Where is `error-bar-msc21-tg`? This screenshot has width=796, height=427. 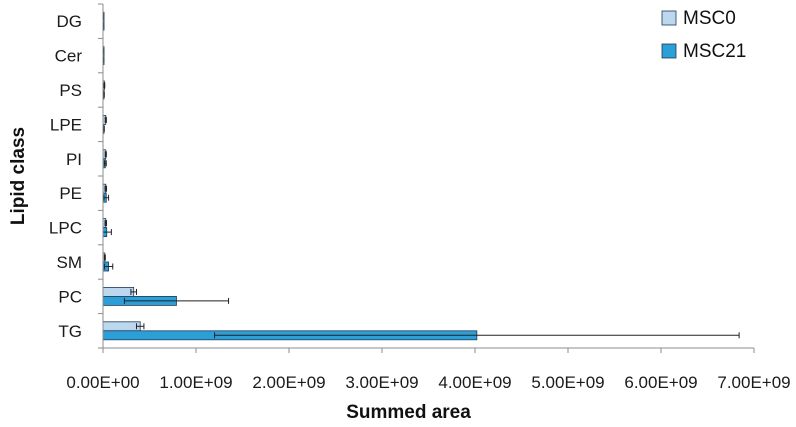
error-bar-msc21-tg is located at coordinates (477, 335).